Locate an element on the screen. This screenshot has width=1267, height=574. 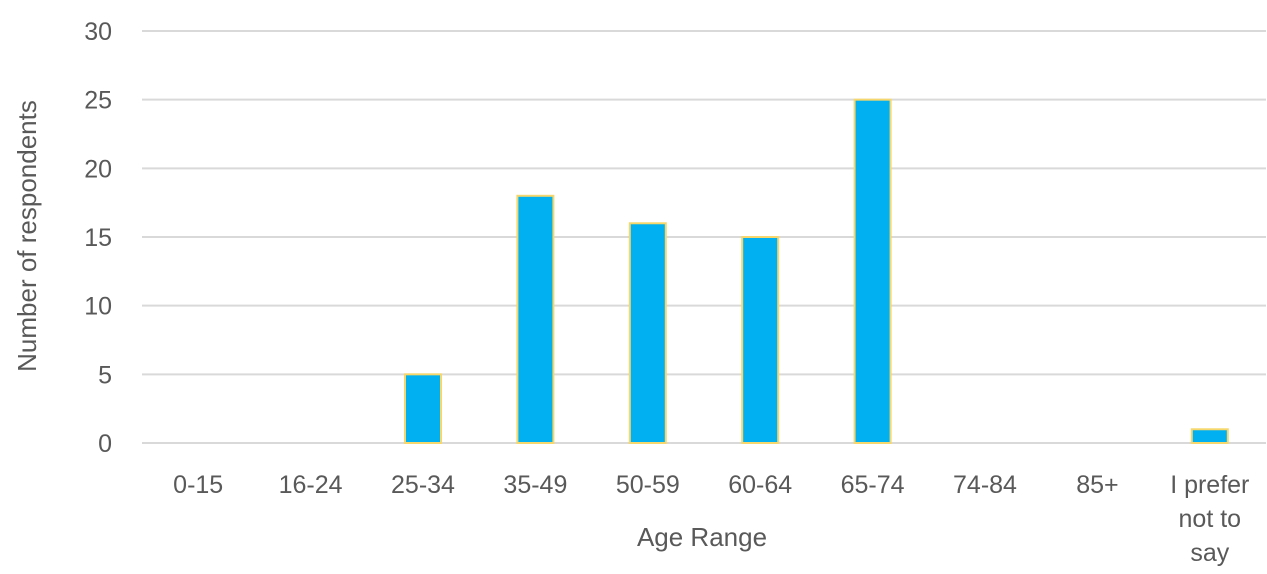
x-tick-label: 74-84 is located at coordinates (985, 485).